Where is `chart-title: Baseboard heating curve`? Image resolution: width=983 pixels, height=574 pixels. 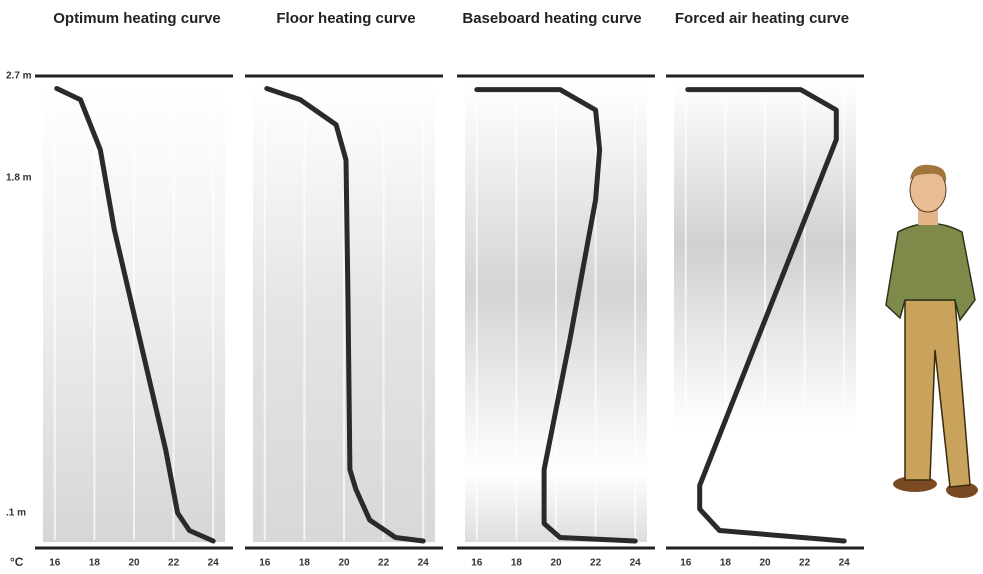 chart-title: Baseboard heating curve is located at coordinates (552, 18).